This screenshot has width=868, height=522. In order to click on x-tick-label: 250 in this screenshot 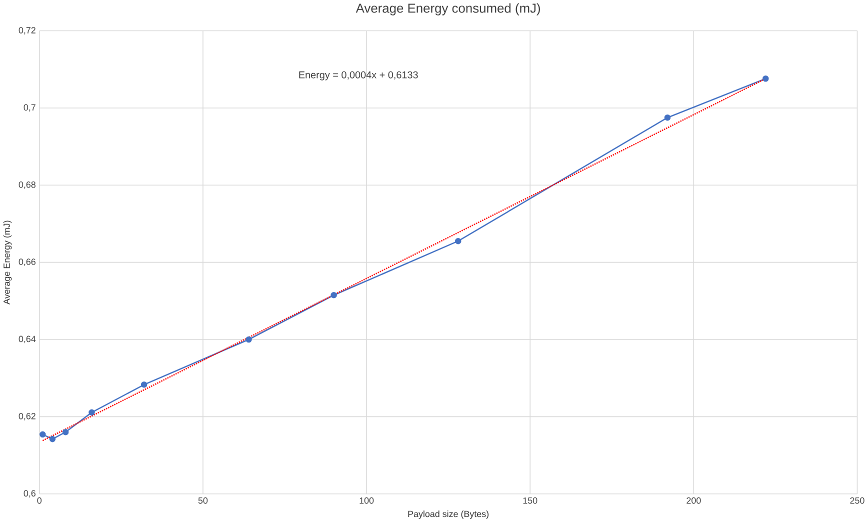, I will do `click(857, 500)`.